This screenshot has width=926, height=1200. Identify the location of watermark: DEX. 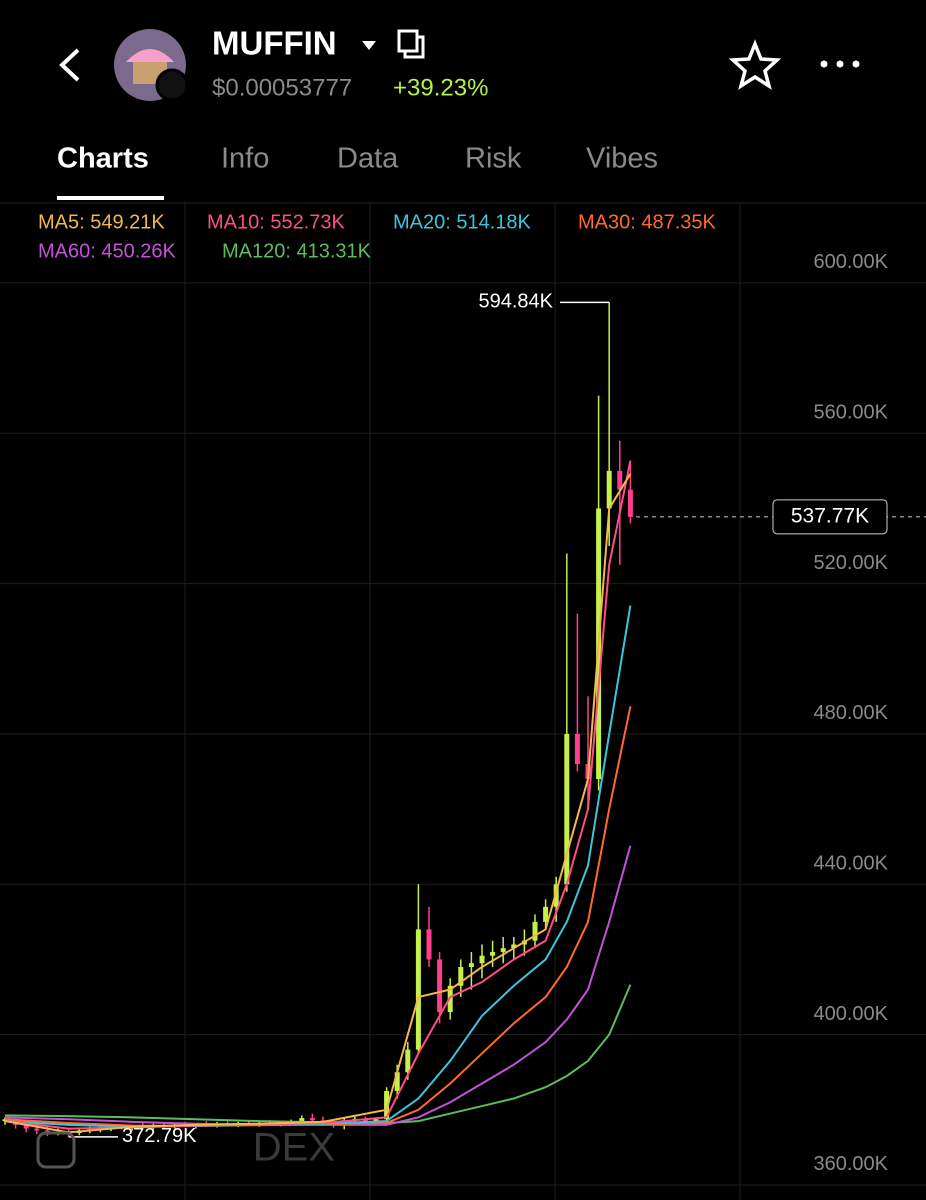
(294, 1148).